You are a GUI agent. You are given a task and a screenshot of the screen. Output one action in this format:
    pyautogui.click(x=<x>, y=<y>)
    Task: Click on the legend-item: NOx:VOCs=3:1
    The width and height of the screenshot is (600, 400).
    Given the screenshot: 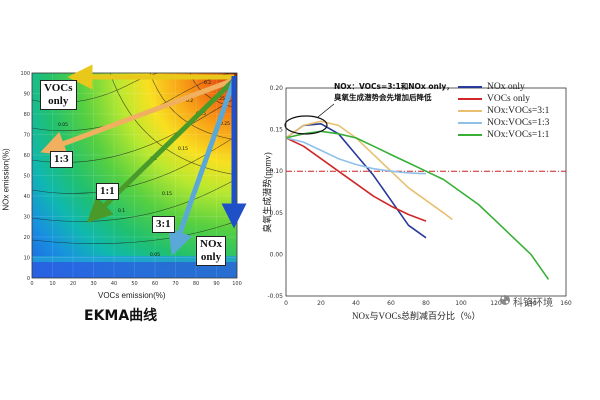 What is the action you would take?
    pyautogui.click(x=503, y=111)
    